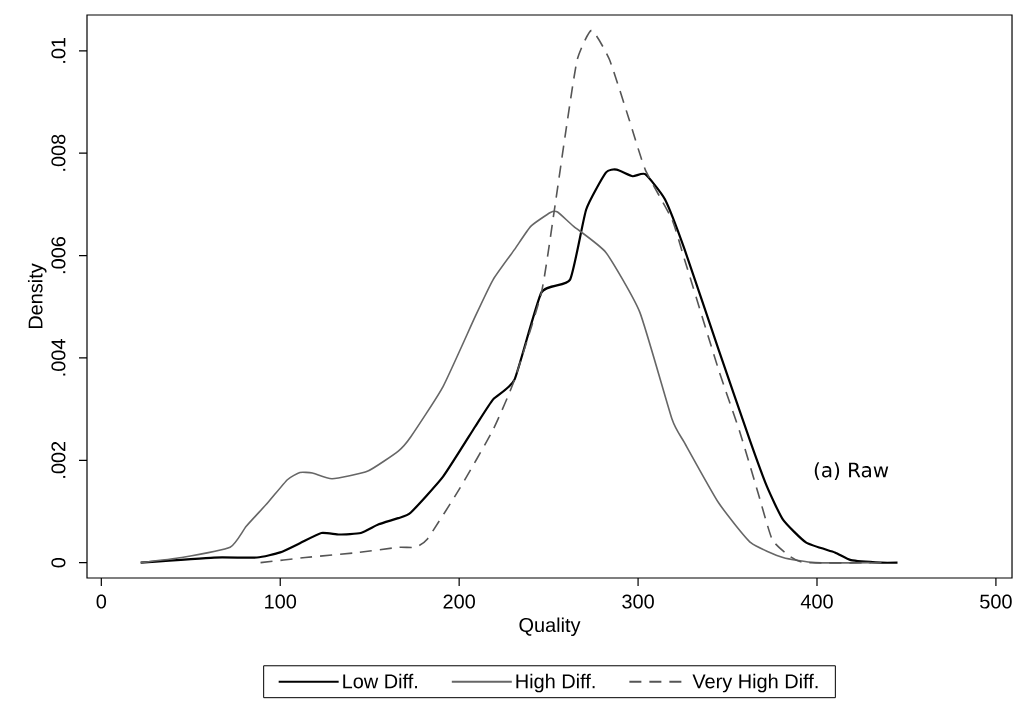  Describe the element at coordinates (755, 683) in the screenshot. I see `legend-label: Very High Diff.` at that location.